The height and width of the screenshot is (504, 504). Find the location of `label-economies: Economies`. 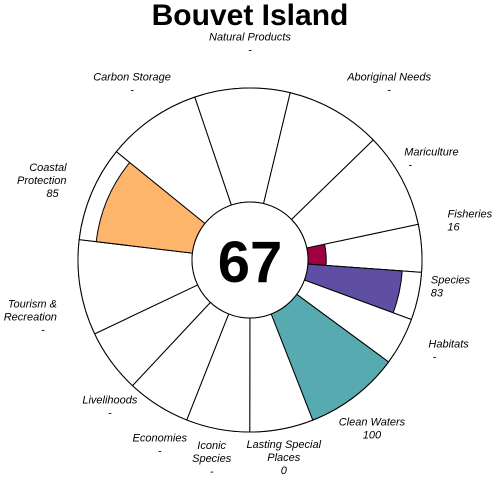

label-economies: Economies is located at coordinates (160, 439).